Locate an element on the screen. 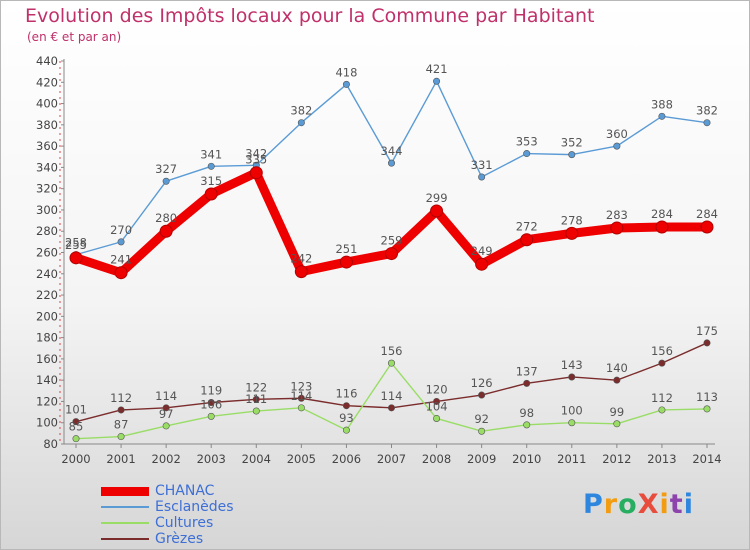 Image resolution: width=750 pixels, height=550 pixels. y-tick-label: 380 is located at coordinates (47, 125).